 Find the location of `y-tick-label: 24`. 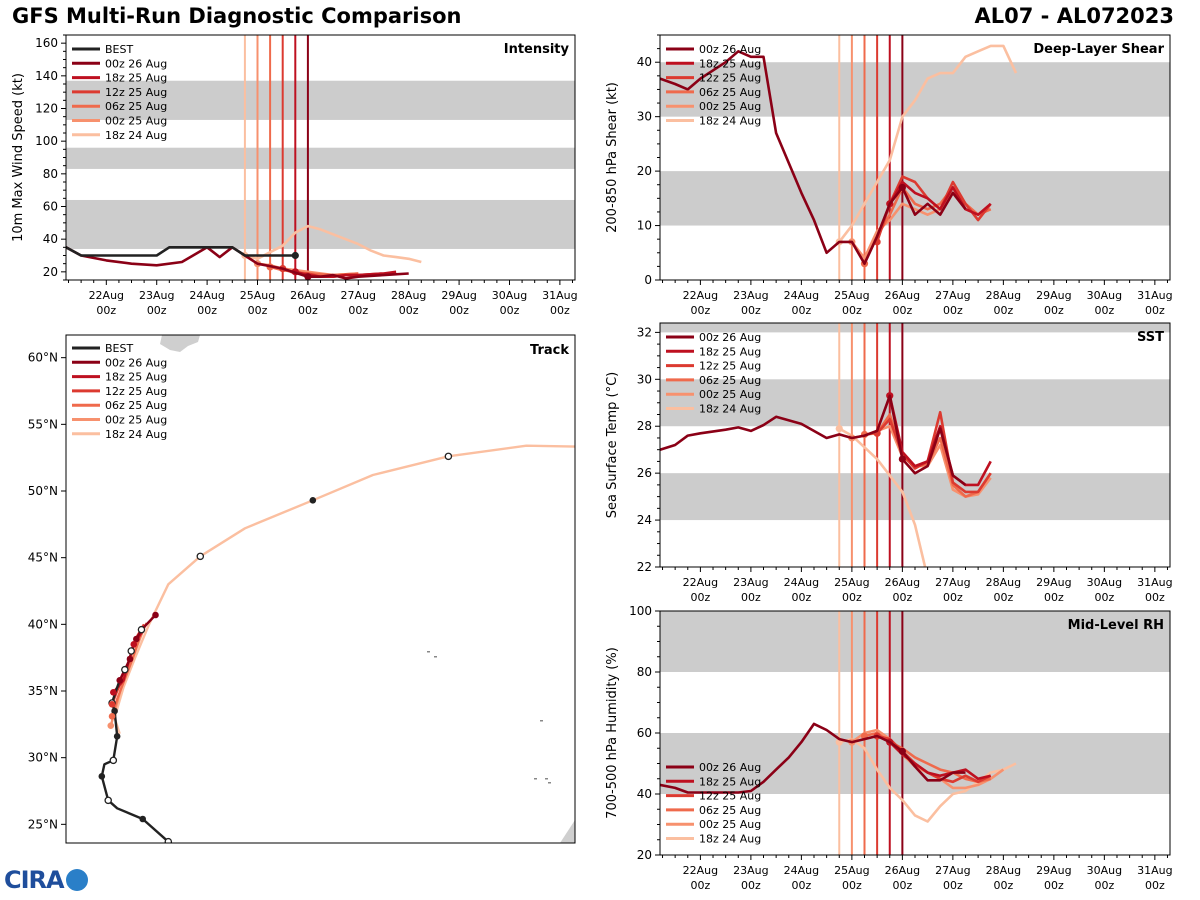

y-tick-label: 24 is located at coordinates (644, 520).